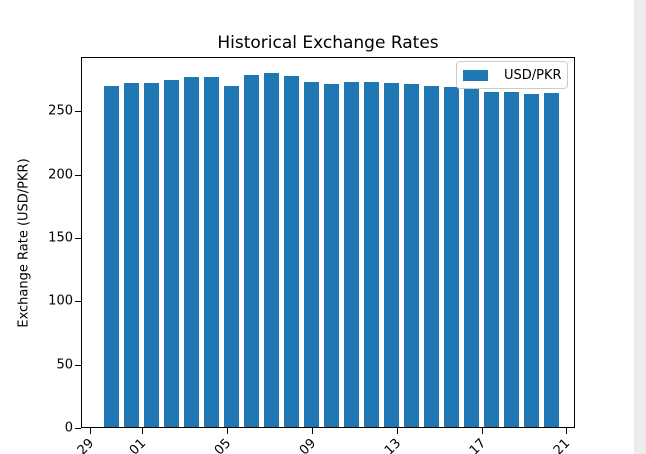 The image size is (646, 454). Describe the element at coordinates (60, 238) in the screenshot. I see `y-tick-label: 150` at that location.